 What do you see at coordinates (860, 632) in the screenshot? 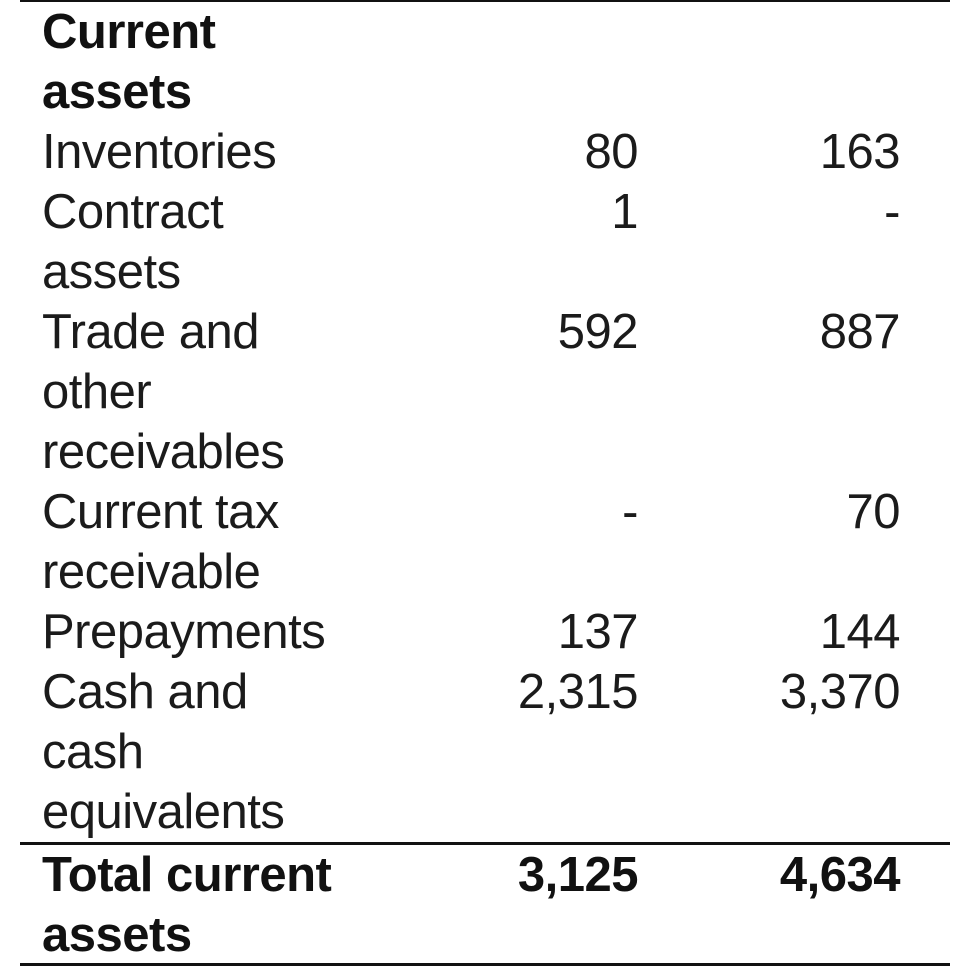
I see `row-value-prior: 144` at bounding box center [860, 632].